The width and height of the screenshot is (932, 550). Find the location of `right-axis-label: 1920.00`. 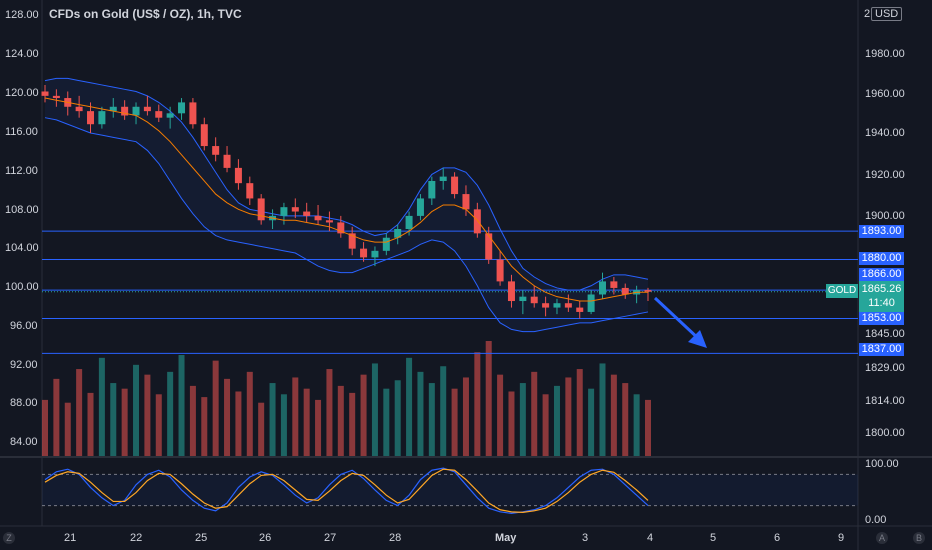

right-axis-label: 1920.00 is located at coordinates (885, 175).